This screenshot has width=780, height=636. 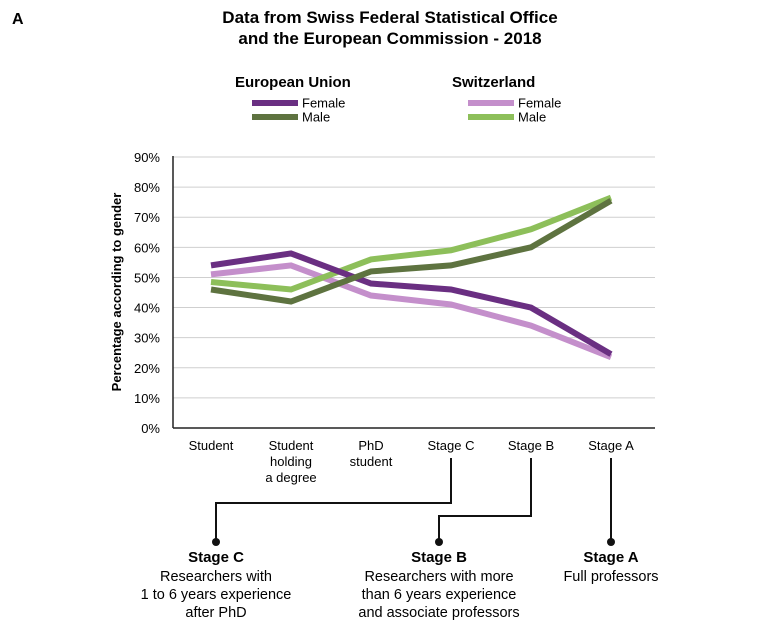 What do you see at coordinates (439, 595) in the screenshot?
I see `annotation-text: than 6 years experience` at bounding box center [439, 595].